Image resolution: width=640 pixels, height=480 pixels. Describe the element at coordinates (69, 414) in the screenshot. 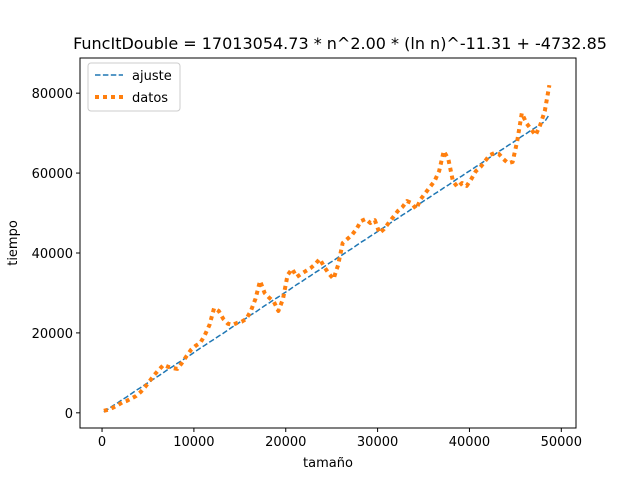

I see `y-tick-label: 0` at that location.